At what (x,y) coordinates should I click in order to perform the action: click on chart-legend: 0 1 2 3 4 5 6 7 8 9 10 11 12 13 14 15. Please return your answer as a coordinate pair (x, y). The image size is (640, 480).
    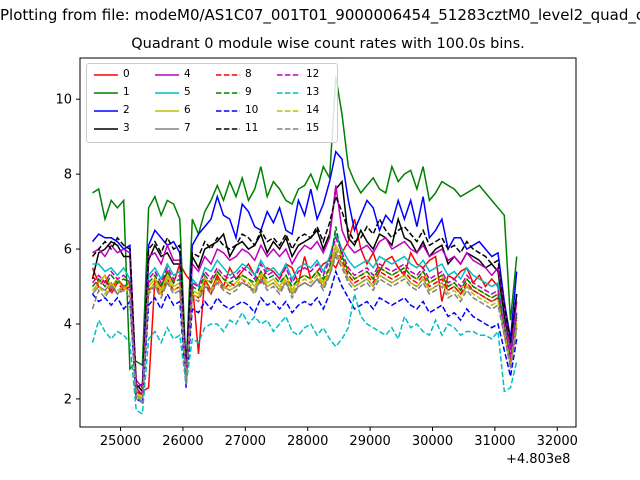
    Looking at the image, I should click on (212, 103).